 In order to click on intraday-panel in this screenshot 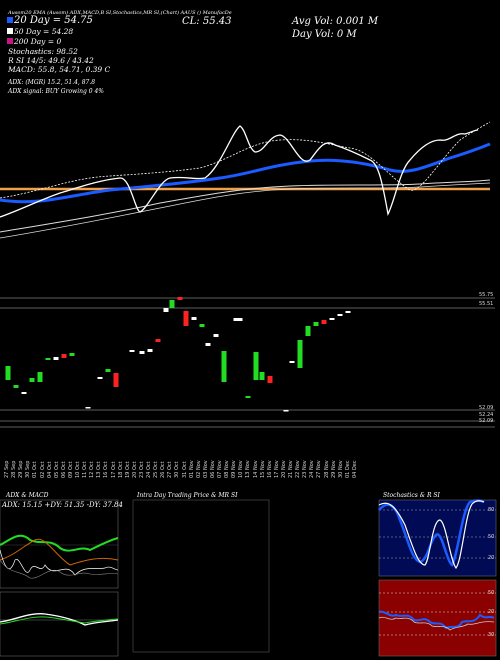, I will do `click(201, 576)`.